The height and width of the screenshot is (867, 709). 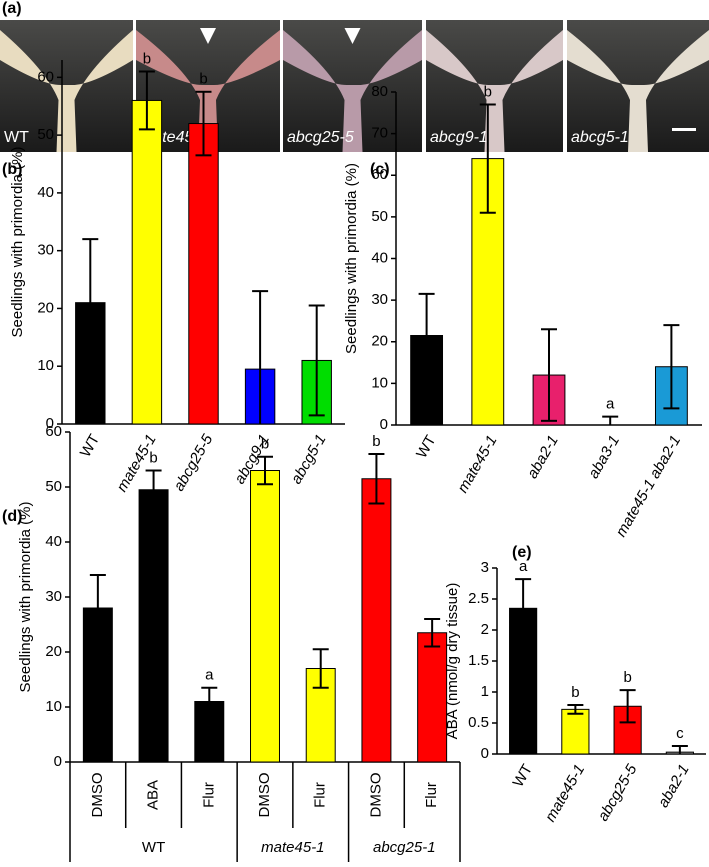 I want to click on x-tick-label: ABA, so click(x=153, y=795).